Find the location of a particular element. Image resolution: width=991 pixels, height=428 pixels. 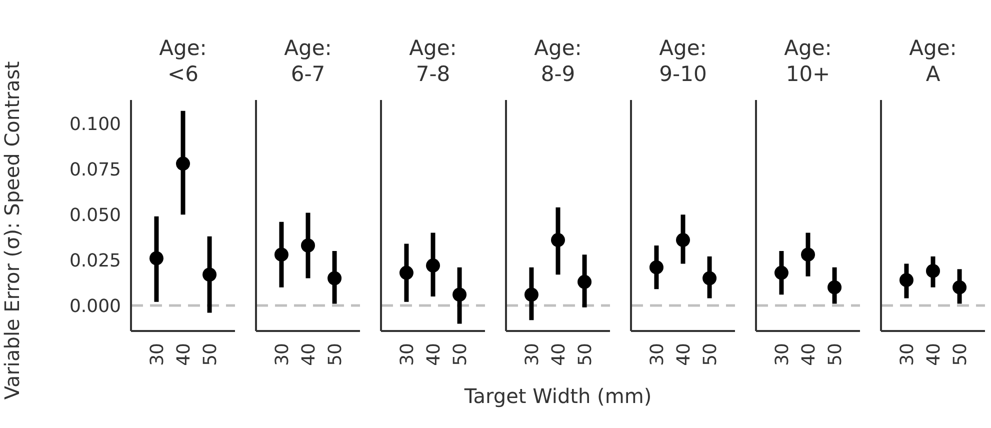

y-tick-label: 0.100 is located at coordinates (95, 124).